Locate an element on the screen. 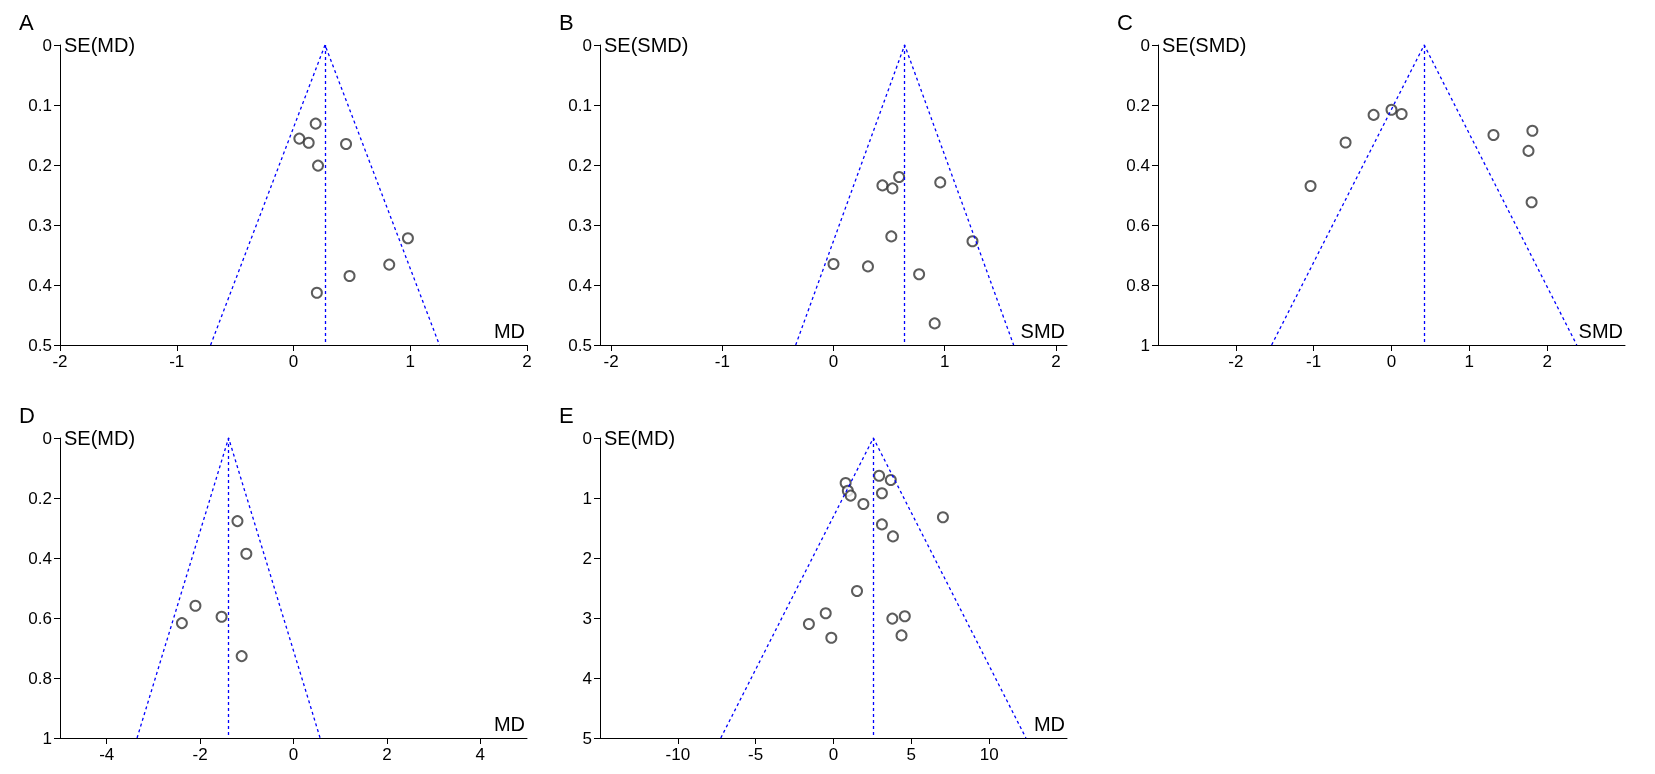 This screenshot has width=1655, height=774. y-tick-label: 3 is located at coordinates (587, 618).